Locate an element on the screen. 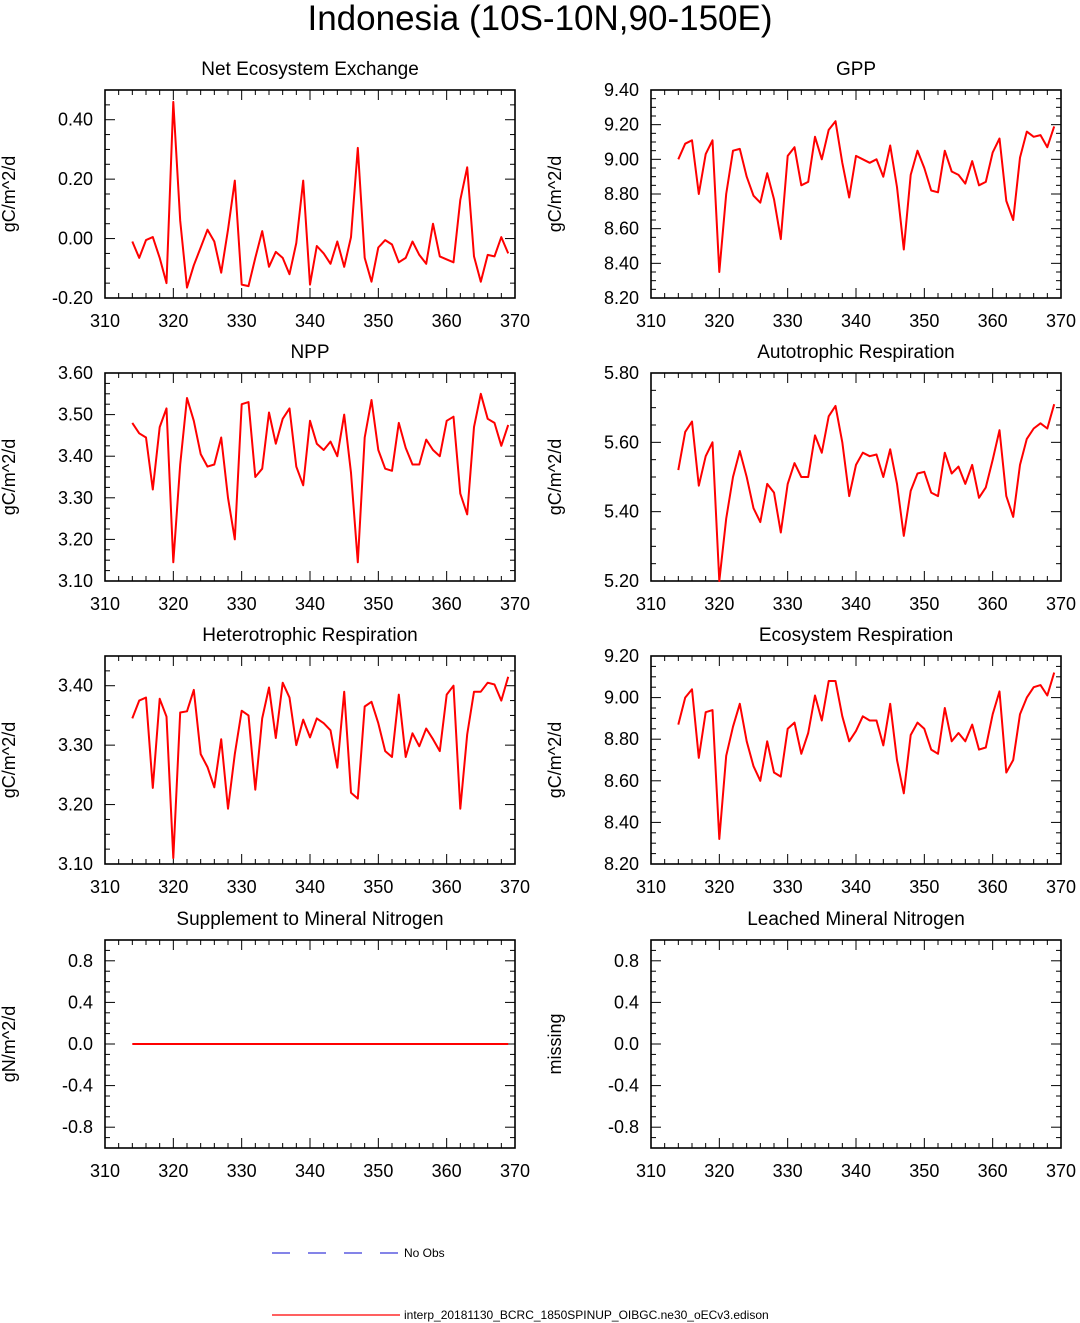 This screenshot has width=1080, height=1323. gpp-y-tick-label: 8.80 is located at coordinates (621, 194).